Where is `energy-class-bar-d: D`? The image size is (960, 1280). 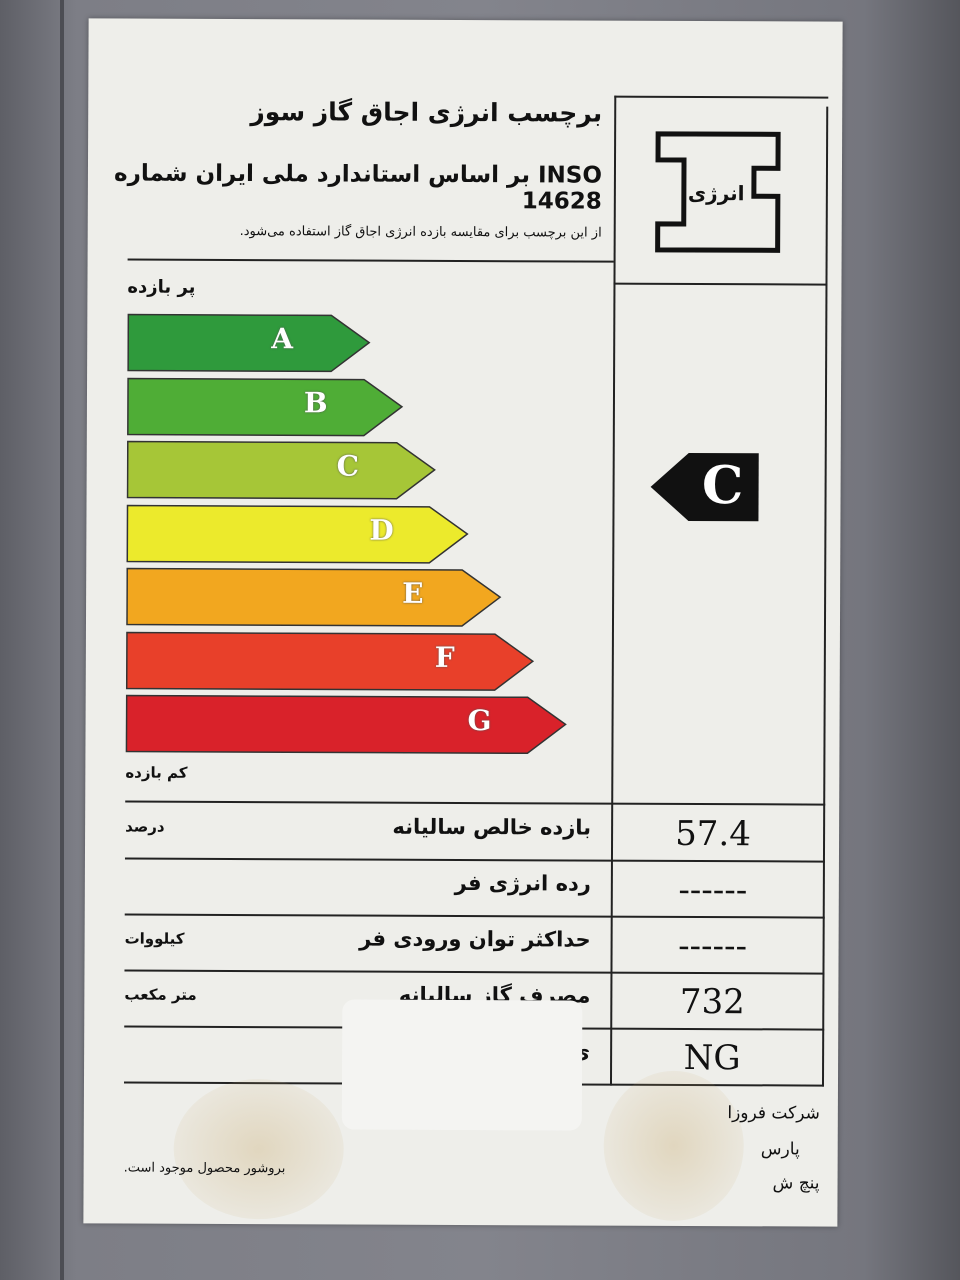
energy-class-bar-d: D is located at coordinates (297, 534).